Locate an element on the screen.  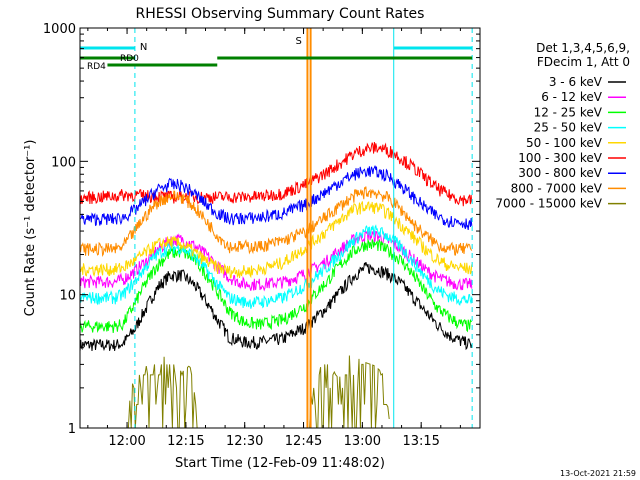
rd4-label: RD4 is located at coordinates (96, 67).